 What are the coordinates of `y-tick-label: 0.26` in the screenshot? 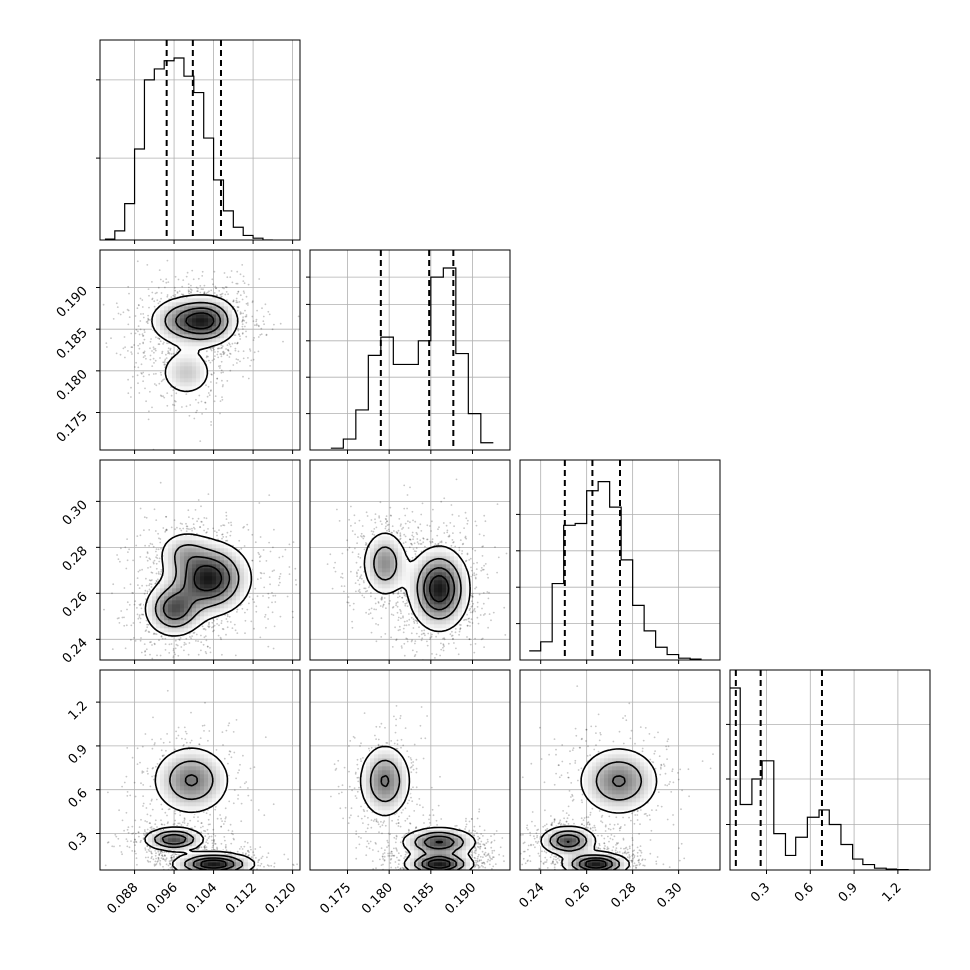 It's located at (75, 605).